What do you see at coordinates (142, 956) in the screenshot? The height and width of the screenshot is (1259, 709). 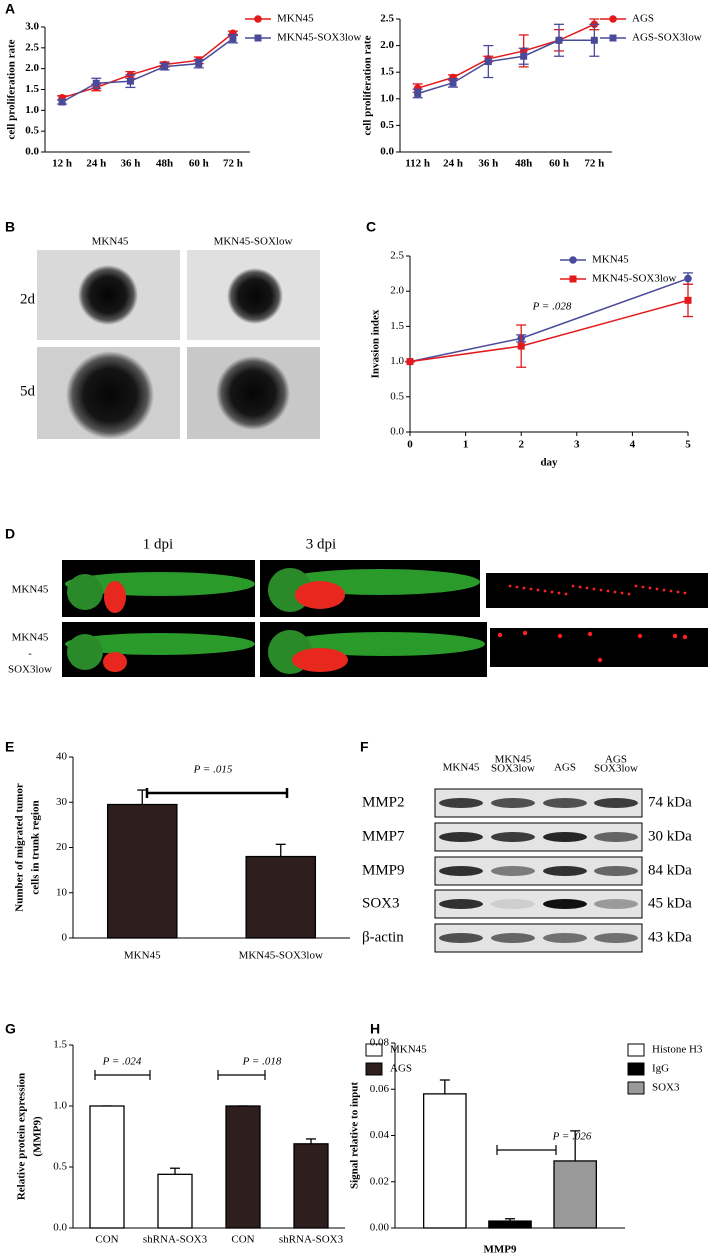 I see `x-tick-label: MKN45` at bounding box center [142, 956].